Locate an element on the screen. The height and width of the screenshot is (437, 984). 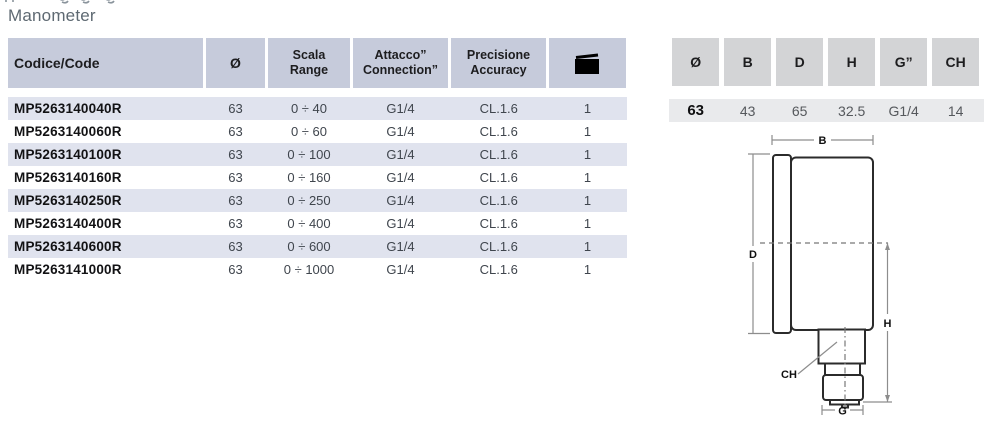
dim-value-d: 65 is located at coordinates (799, 110).